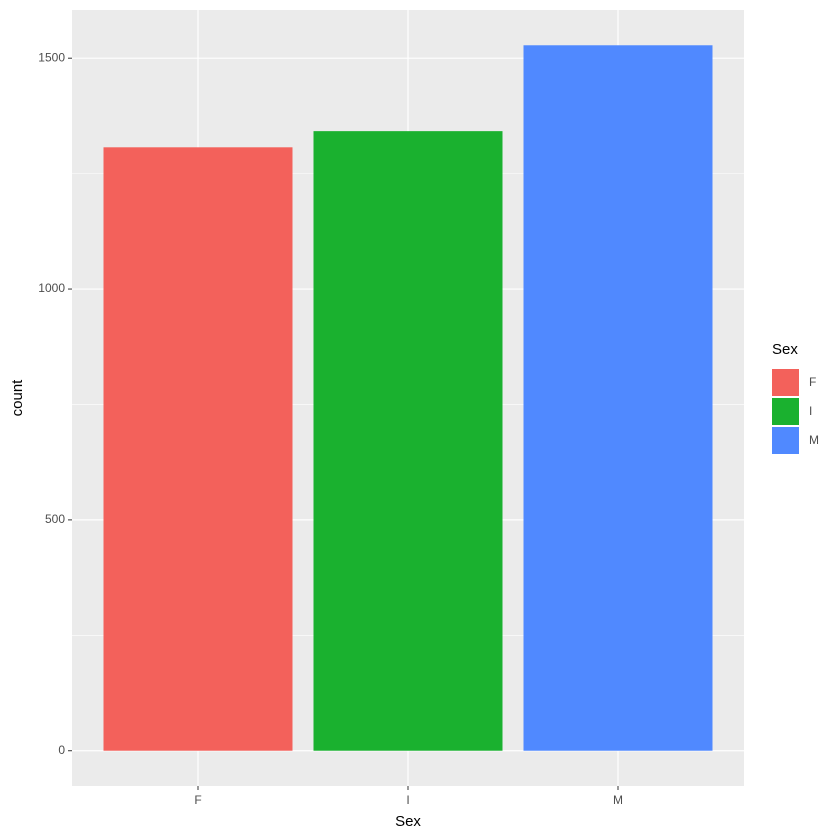 The height and width of the screenshot is (840, 840). Describe the element at coordinates (810, 411) in the screenshot. I see `legend-label: I` at that location.